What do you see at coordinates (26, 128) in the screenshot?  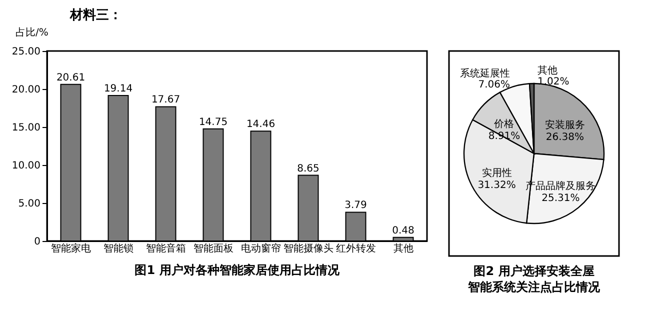 I see `y-tick-label: 15.00` at bounding box center [26, 128].